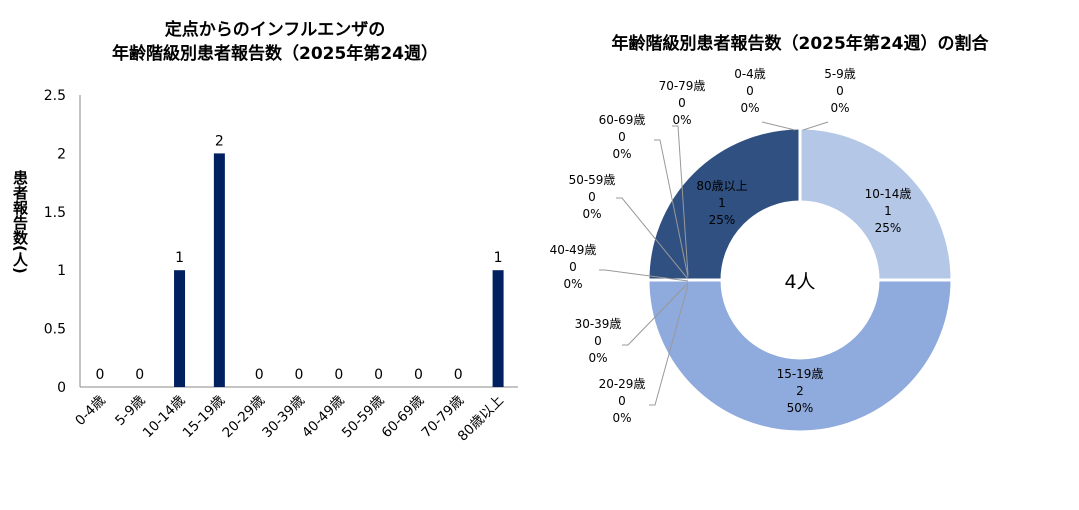  I want to click on slice-label: 5-9歳 0 0%, so click(840, 91).